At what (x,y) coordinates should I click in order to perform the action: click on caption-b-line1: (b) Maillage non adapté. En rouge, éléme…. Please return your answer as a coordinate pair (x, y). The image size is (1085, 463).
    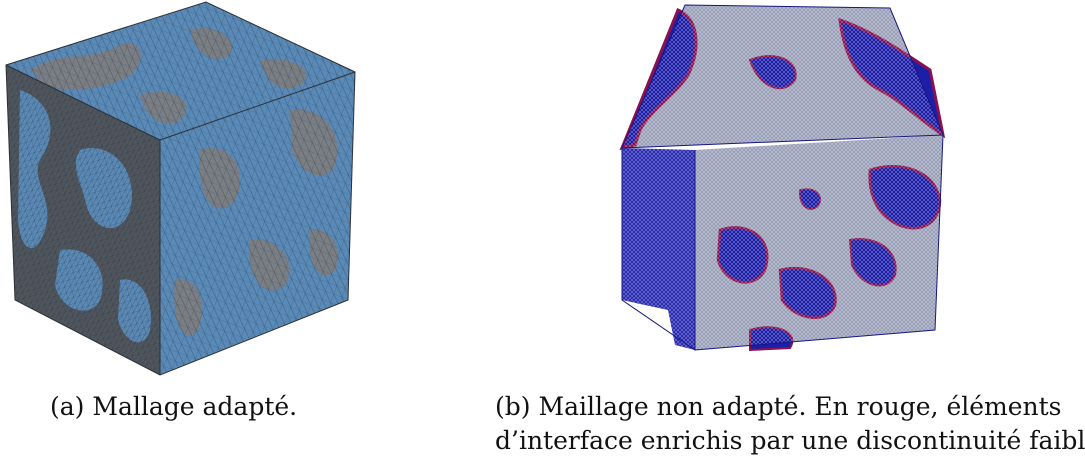
    Looking at the image, I should click on (787, 407).